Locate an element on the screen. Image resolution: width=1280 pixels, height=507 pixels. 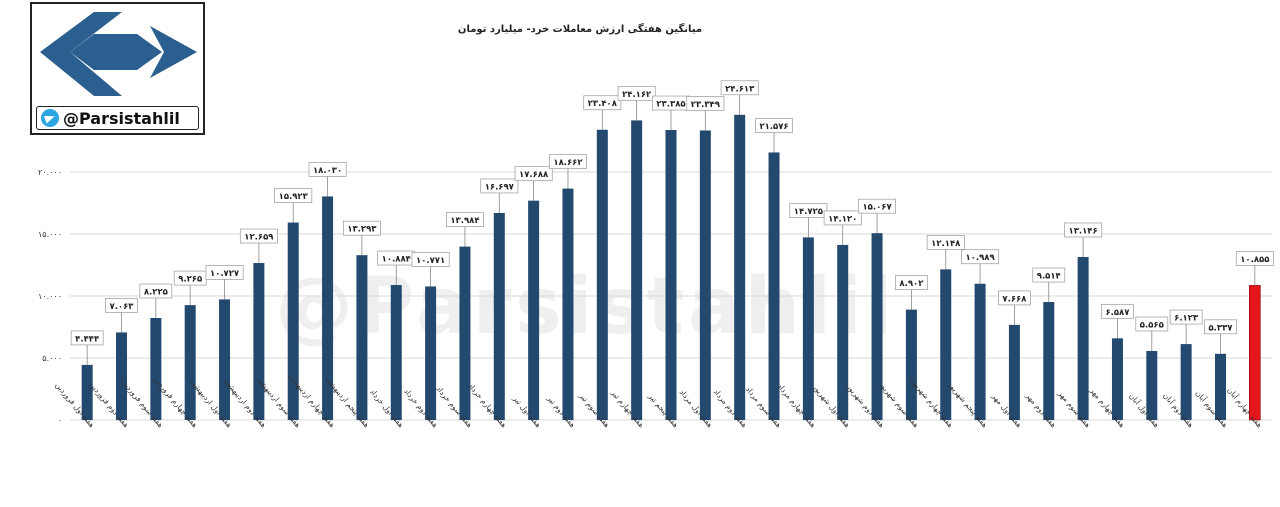
parsistahlil-logo: @Parsistahlil is located at coordinates (117, 68).